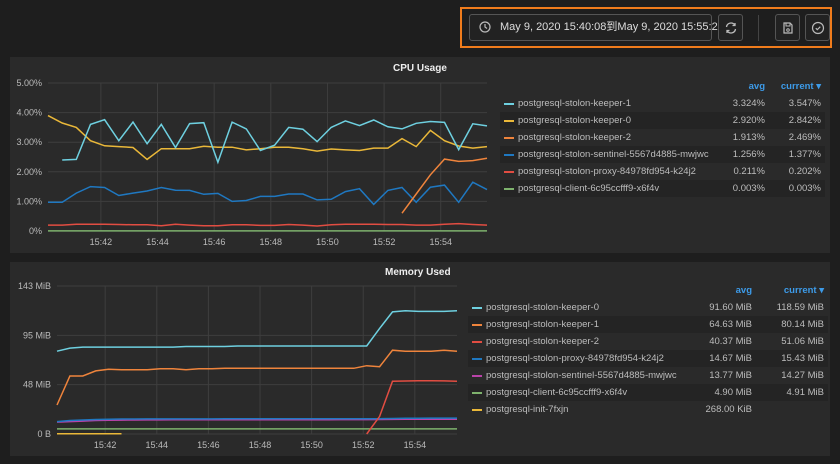  What do you see at coordinates (802, 375) in the screenshot?
I see `series-current: 14.27 MiB` at bounding box center [802, 375].